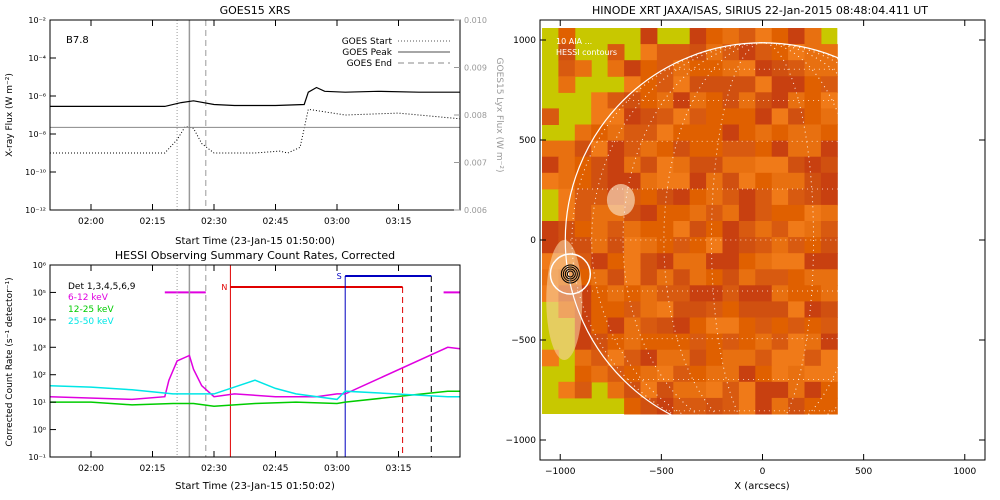 This screenshot has height=500, width=1000. What do you see at coordinates (560, 472) in the screenshot?
I see `xrt-xtick-label: −1000` at bounding box center [560, 472].